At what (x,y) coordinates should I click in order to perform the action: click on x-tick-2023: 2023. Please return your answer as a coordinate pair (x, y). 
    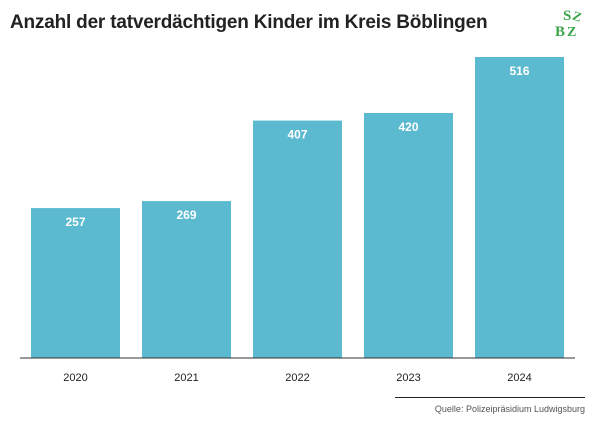
    Looking at the image, I should click on (408, 378).